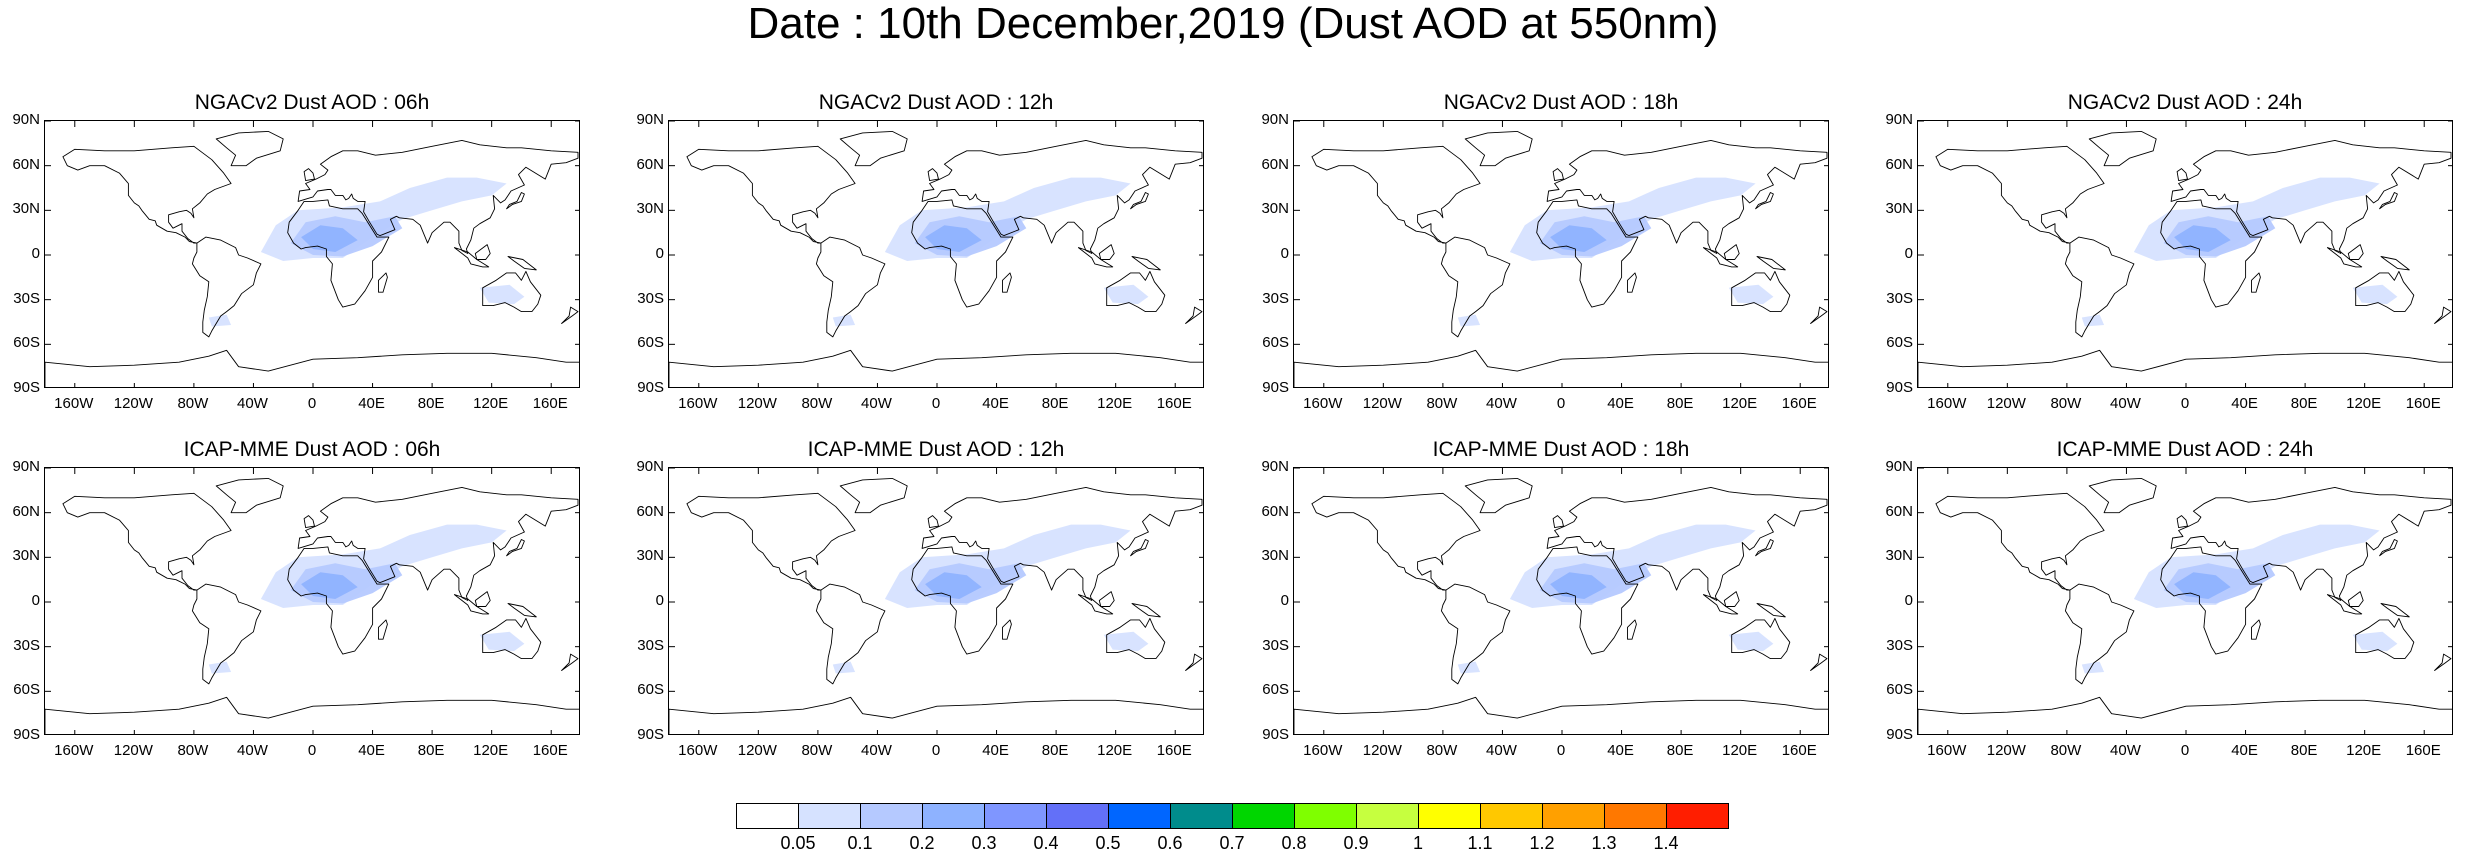 The width and height of the screenshot is (2466, 853). Describe the element at coordinates (1908, 253) in the screenshot. I see `lat-label: 0` at that location.